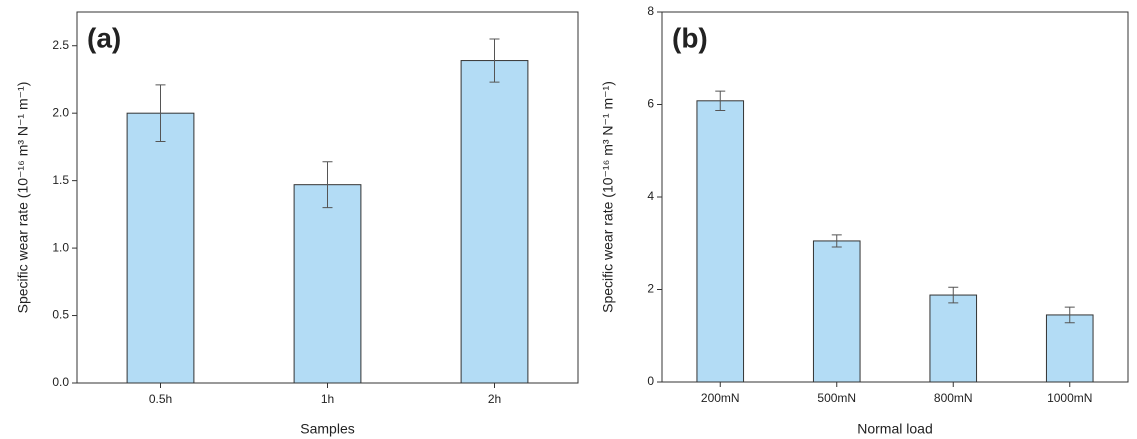 The image size is (1137, 439). Describe the element at coordinates (60, 382) in the screenshot. I see `y-tick-label: 0.0` at that location.